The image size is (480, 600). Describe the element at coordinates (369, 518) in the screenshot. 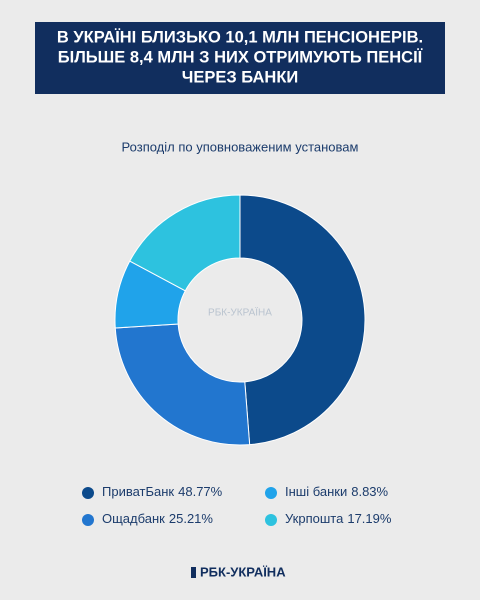

I see `legend-value: 17.19%` at that location.